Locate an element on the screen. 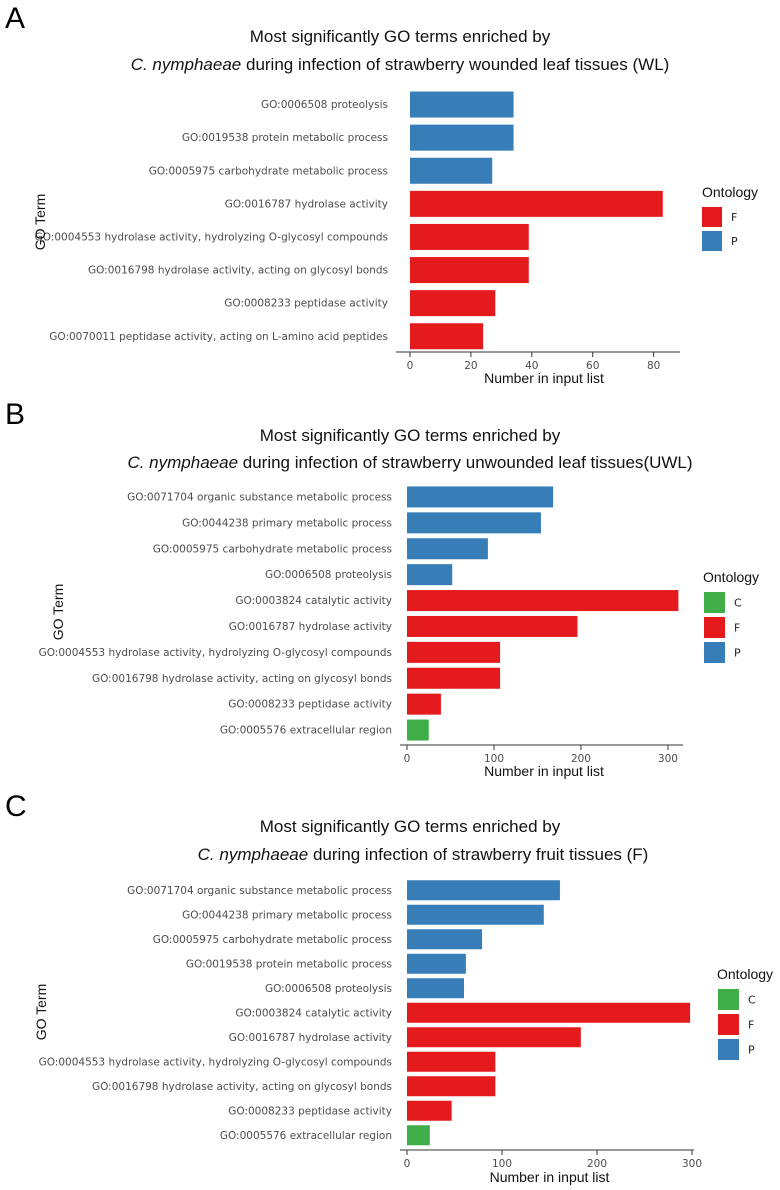 The image size is (780, 1190). legend-title: Ontology is located at coordinates (745, 974).